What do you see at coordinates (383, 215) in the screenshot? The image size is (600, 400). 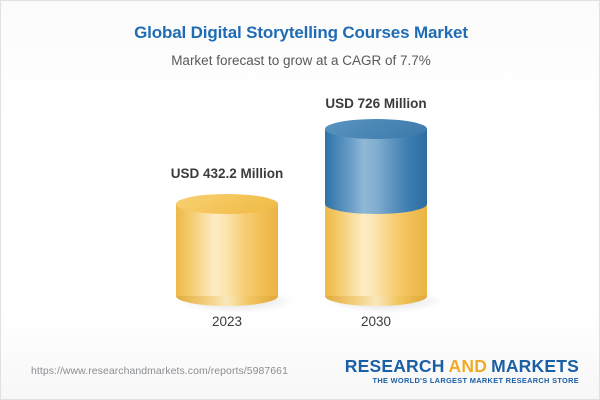 I see `cylinder-2030` at bounding box center [383, 215].